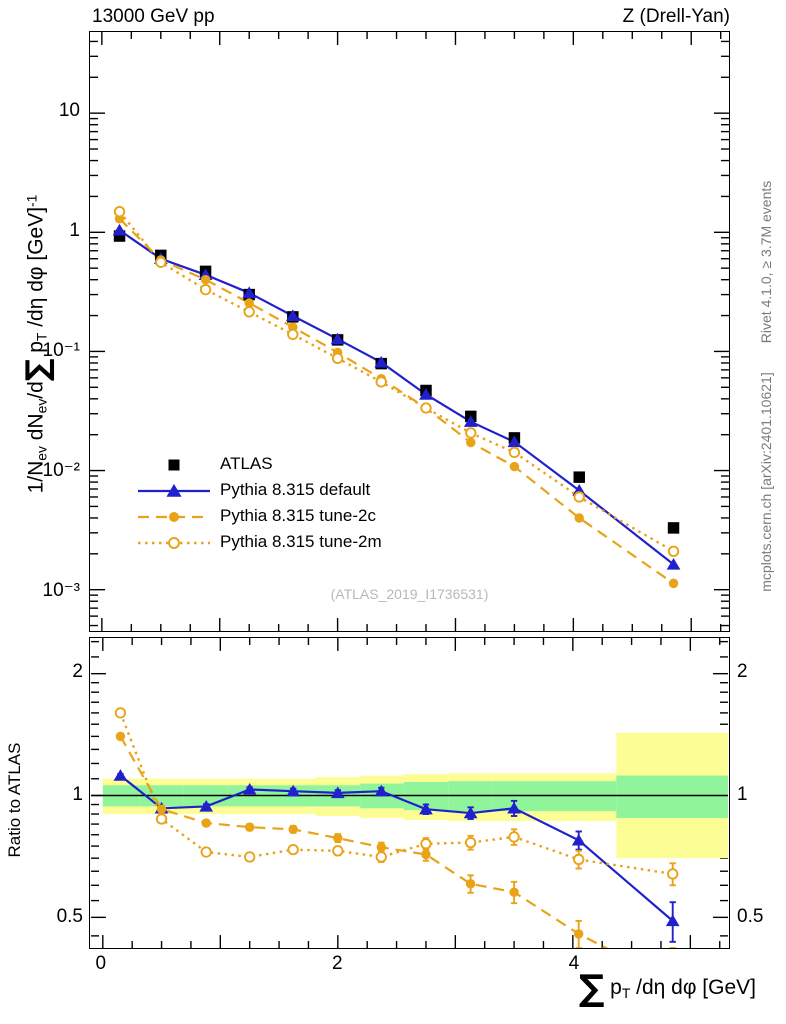  What do you see at coordinates (36, 390) in the screenshot?
I see `yl-c: /d` at bounding box center [36, 390].